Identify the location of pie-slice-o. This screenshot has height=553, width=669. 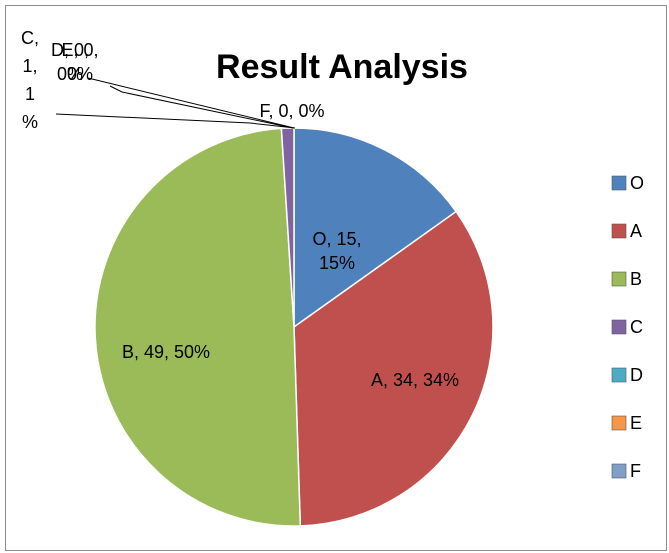
(375, 228).